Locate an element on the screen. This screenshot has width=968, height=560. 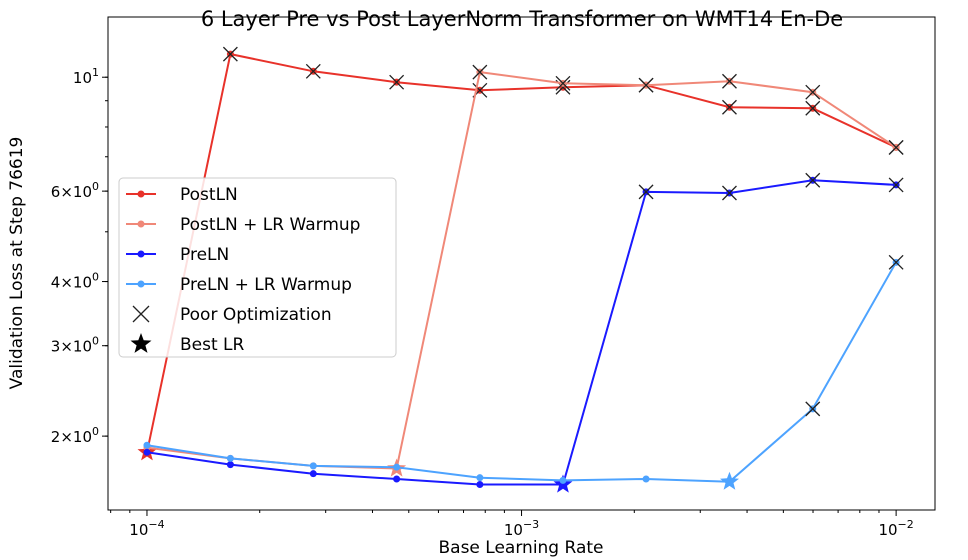
x-tick-label: 10⁻⁴ is located at coordinates (146, 528).